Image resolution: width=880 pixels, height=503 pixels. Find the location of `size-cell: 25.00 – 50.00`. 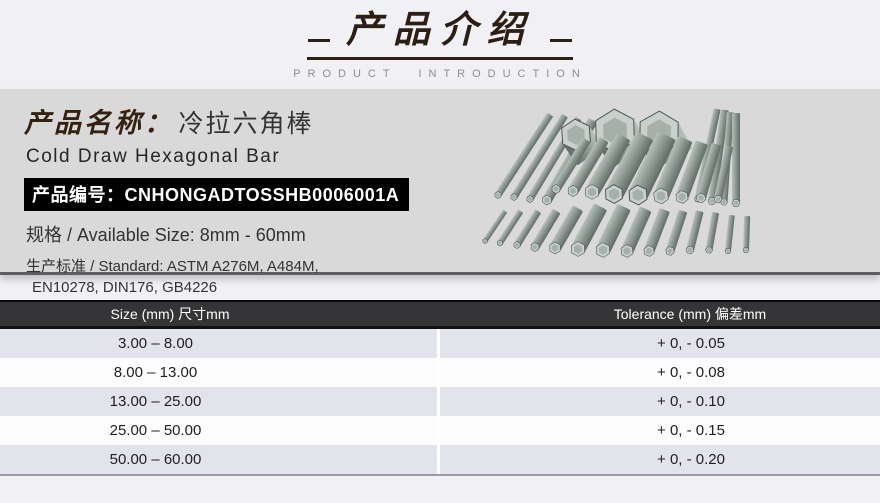

size-cell: 25.00 – 50.00 is located at coordinates (220, 430).